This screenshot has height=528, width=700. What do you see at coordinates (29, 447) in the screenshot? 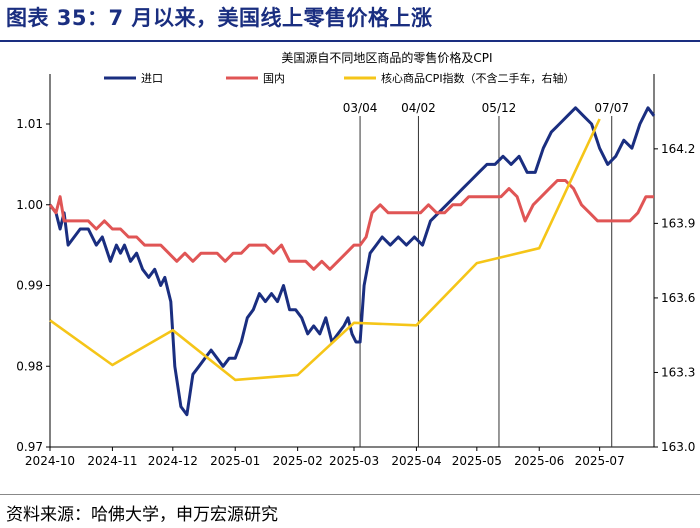
I see `y-left-tick-label: 0.97` at bounding box center [29, 447].